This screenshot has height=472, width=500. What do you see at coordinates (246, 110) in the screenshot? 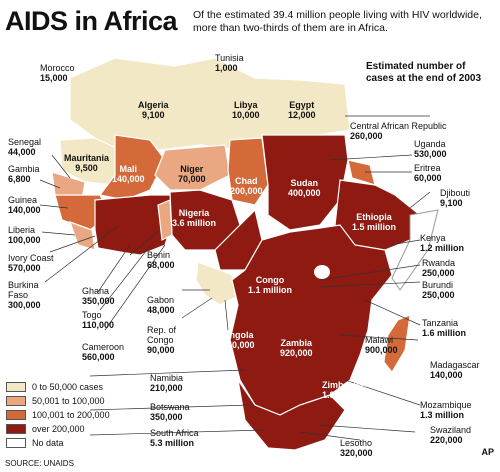
I see `label-libya: Libya 10,000` at bounding box center [246, 110].